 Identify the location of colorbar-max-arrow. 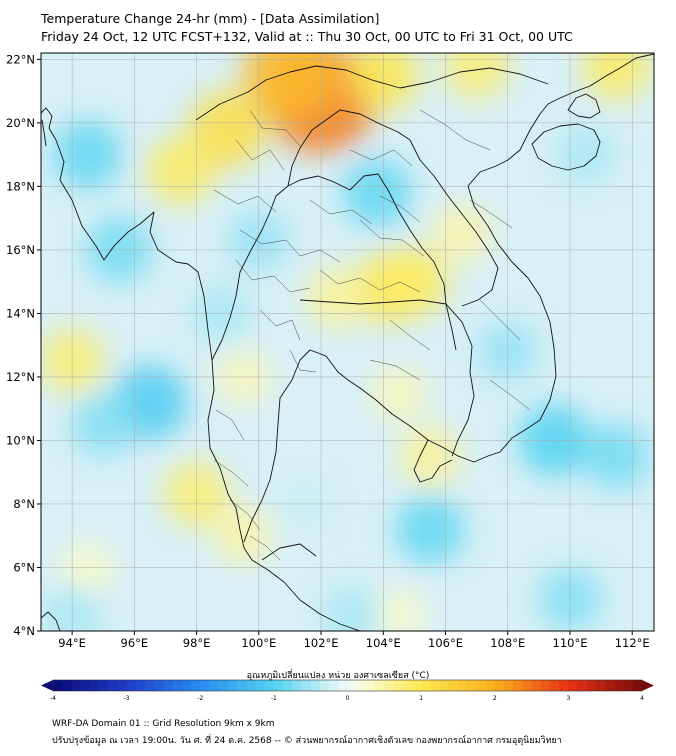
(648, 685).